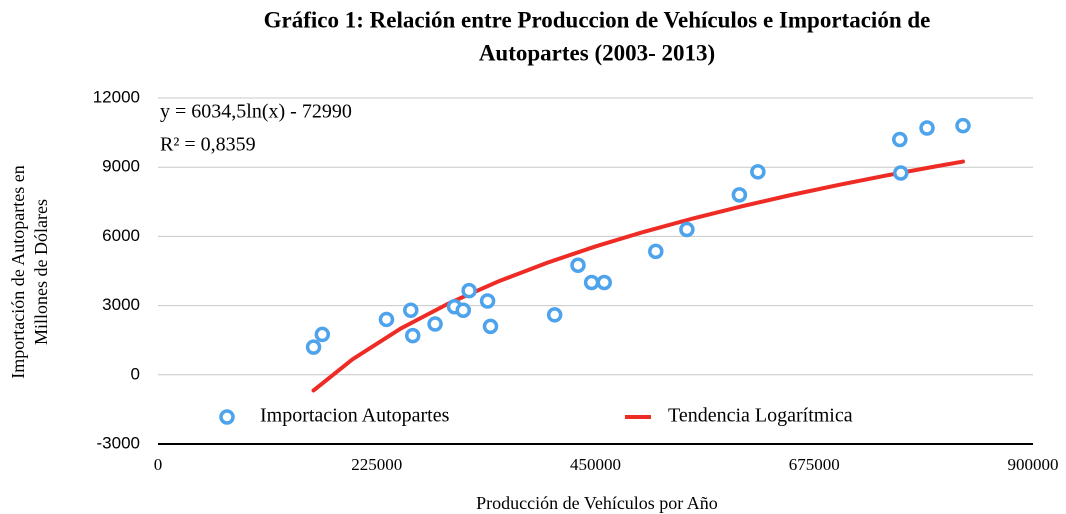 The width and height of the screenshot is (1066, 514). What do you see at coordinates (121, 304) in the screenshot?
I see `y-tick-label: 3000` at bounding box center [121, 304].